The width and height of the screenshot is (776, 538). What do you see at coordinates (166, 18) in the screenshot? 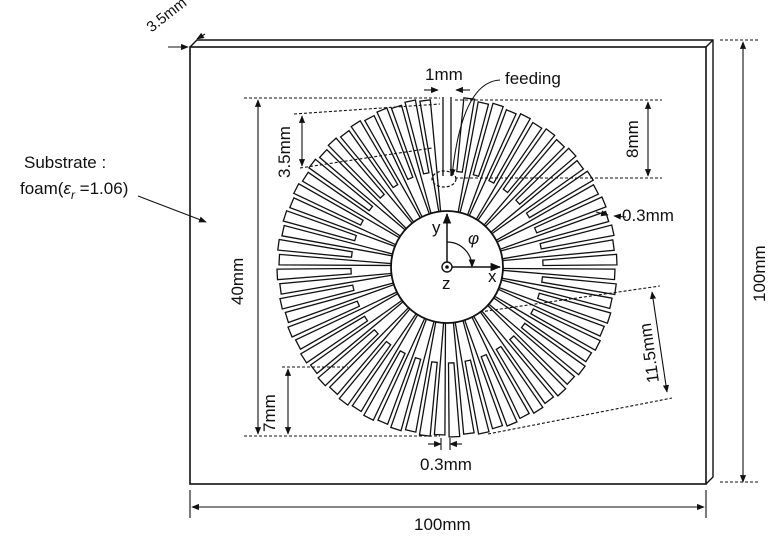
I see `thickness-label: 3.5mm` at bounding box center [166, 18].